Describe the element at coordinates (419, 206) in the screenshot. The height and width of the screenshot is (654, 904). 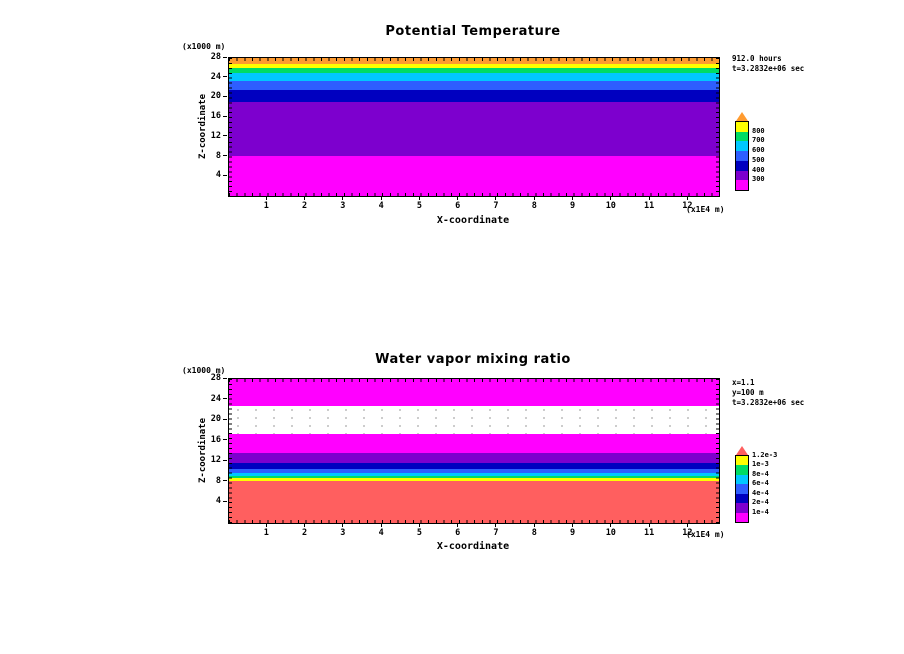
I see `x-tick-label: 5` at that location.